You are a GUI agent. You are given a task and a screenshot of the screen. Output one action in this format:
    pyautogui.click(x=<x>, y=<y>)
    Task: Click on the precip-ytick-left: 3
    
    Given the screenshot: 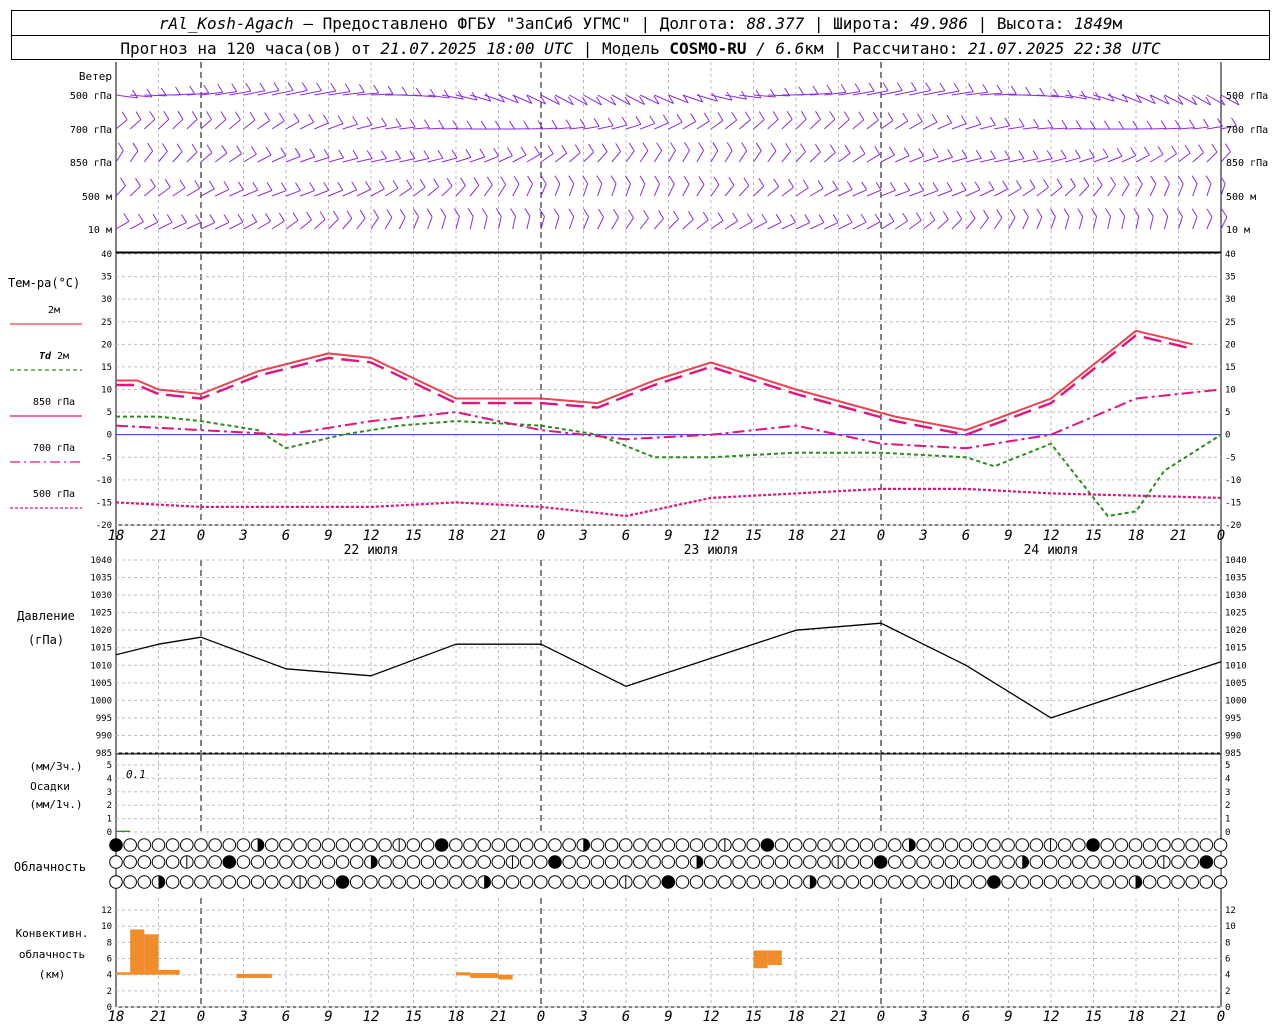 What is the action you would take?
    pyautogui.click(x=109, y=793)
    